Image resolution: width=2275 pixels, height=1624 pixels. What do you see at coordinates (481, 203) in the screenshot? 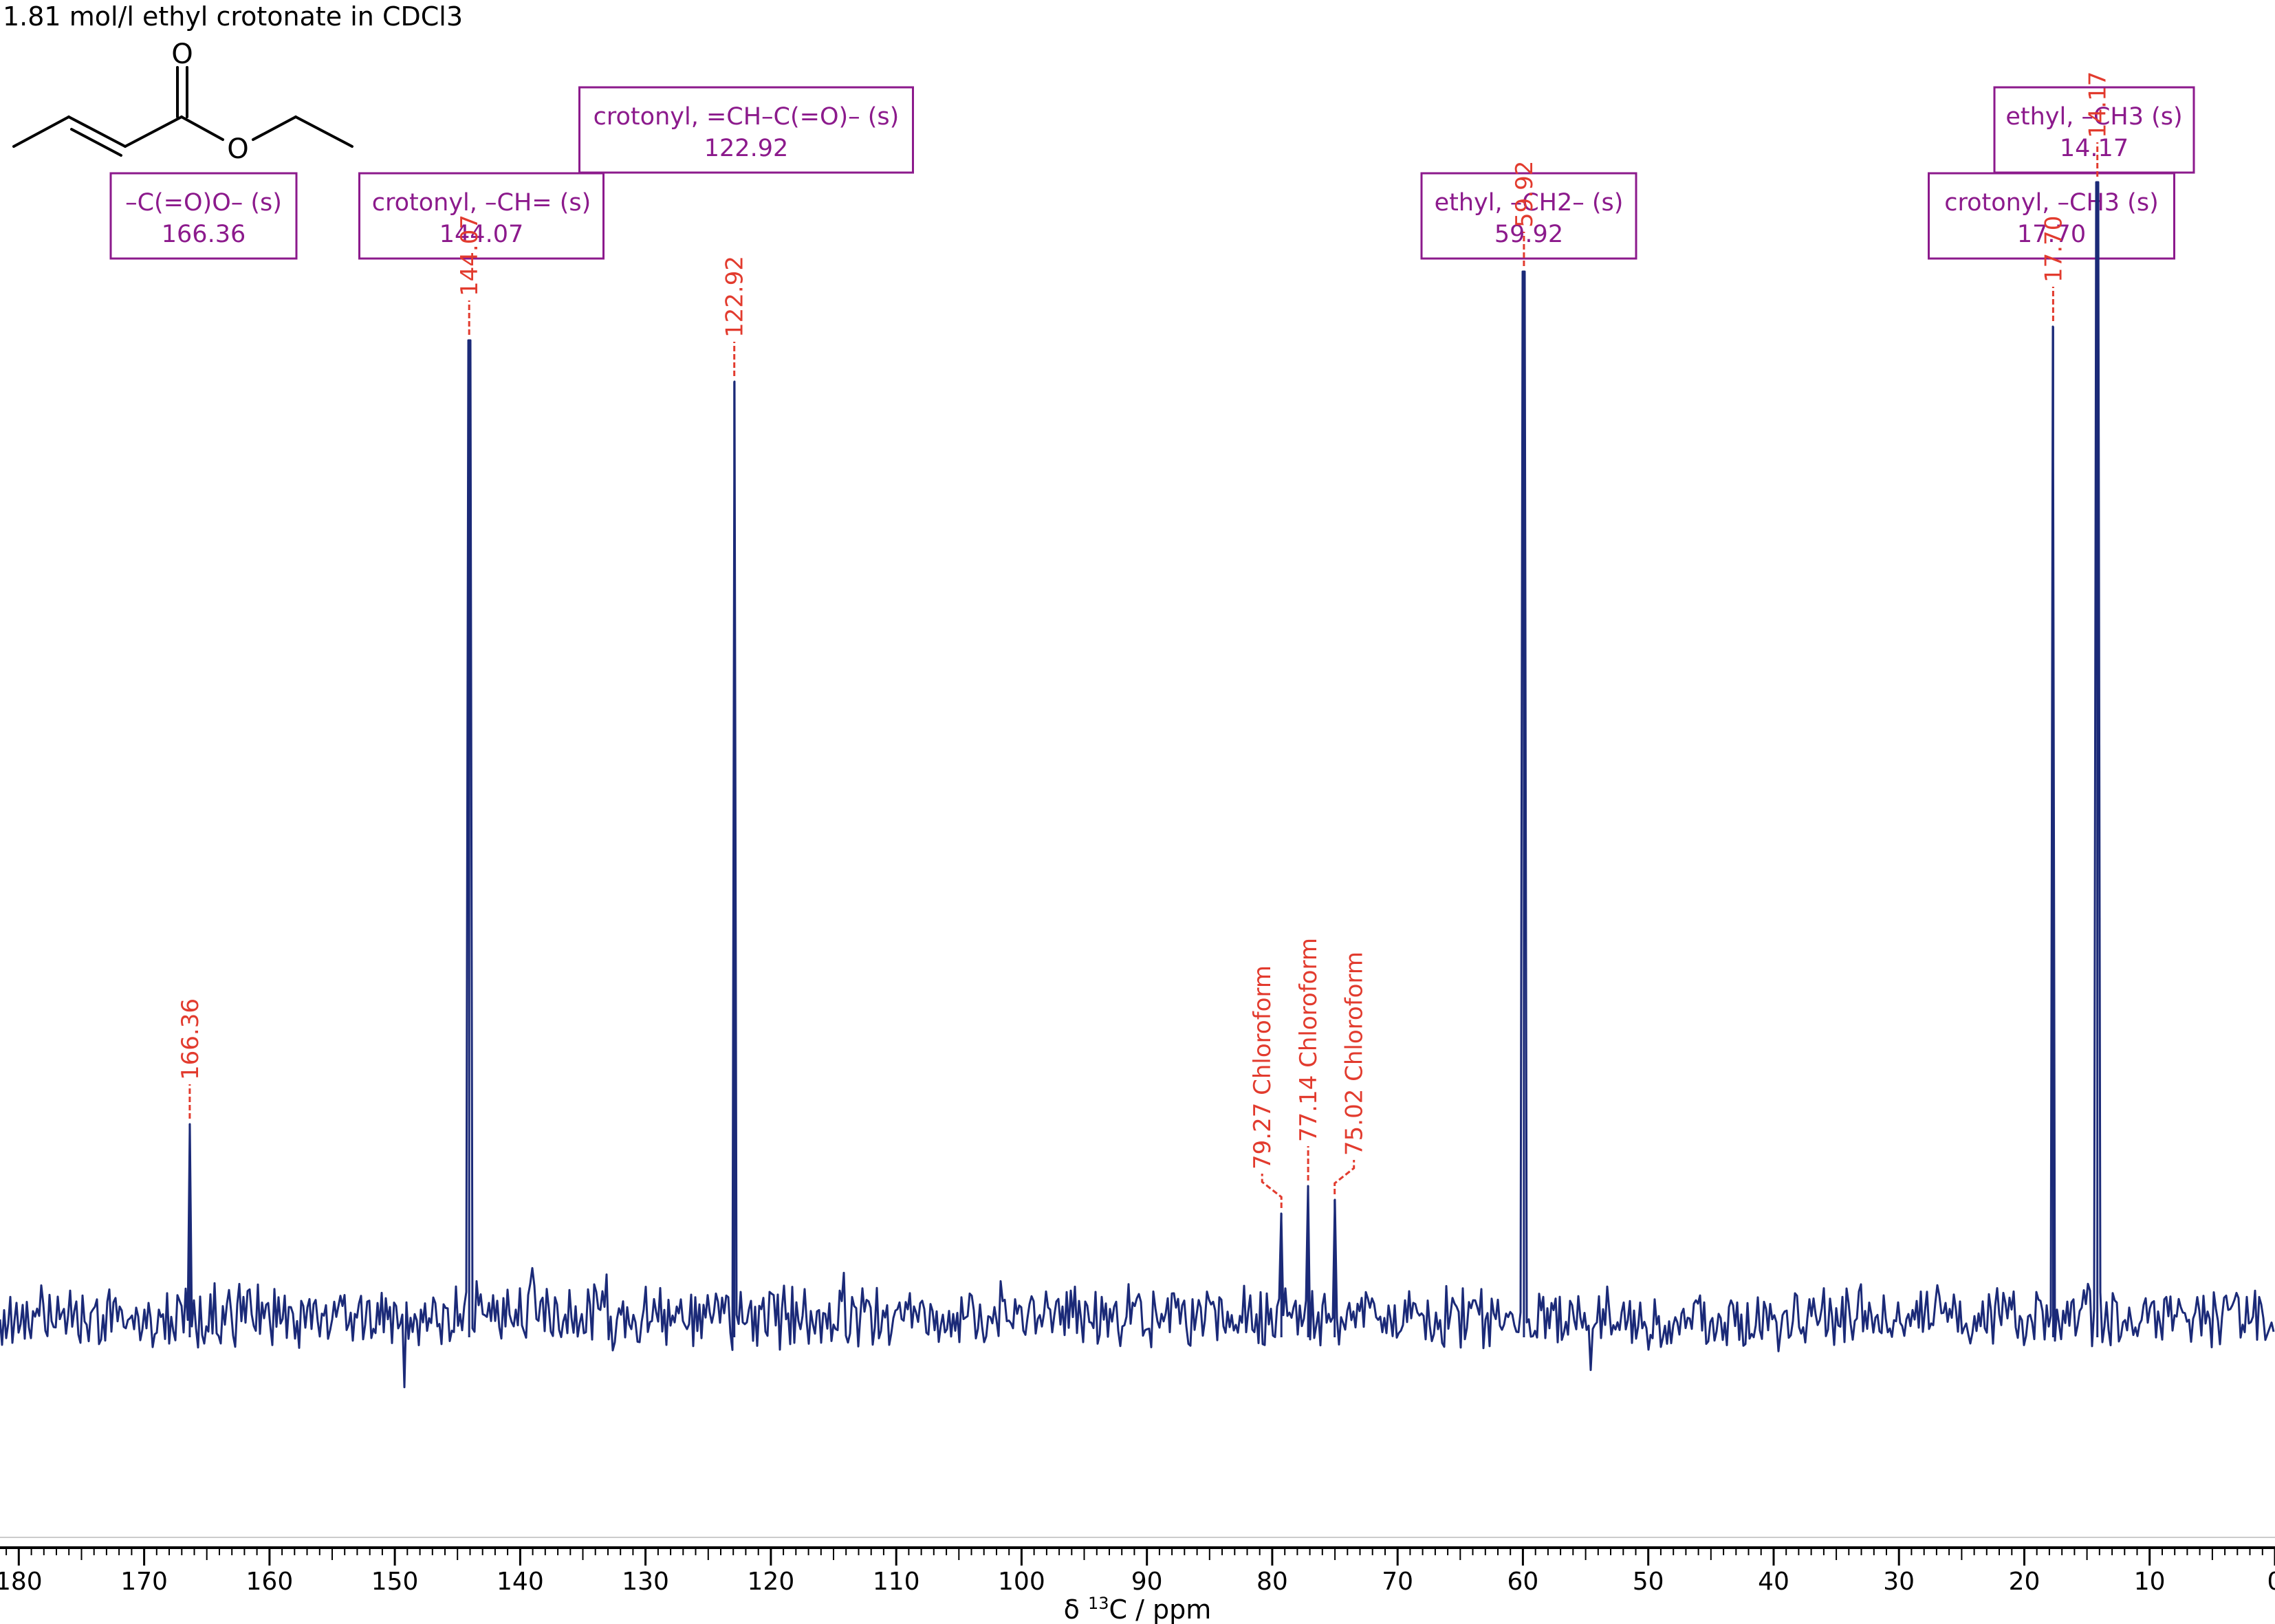
I see `assignment-name: crotonyl, –CH= (s)` at bounding box center [481, 203].